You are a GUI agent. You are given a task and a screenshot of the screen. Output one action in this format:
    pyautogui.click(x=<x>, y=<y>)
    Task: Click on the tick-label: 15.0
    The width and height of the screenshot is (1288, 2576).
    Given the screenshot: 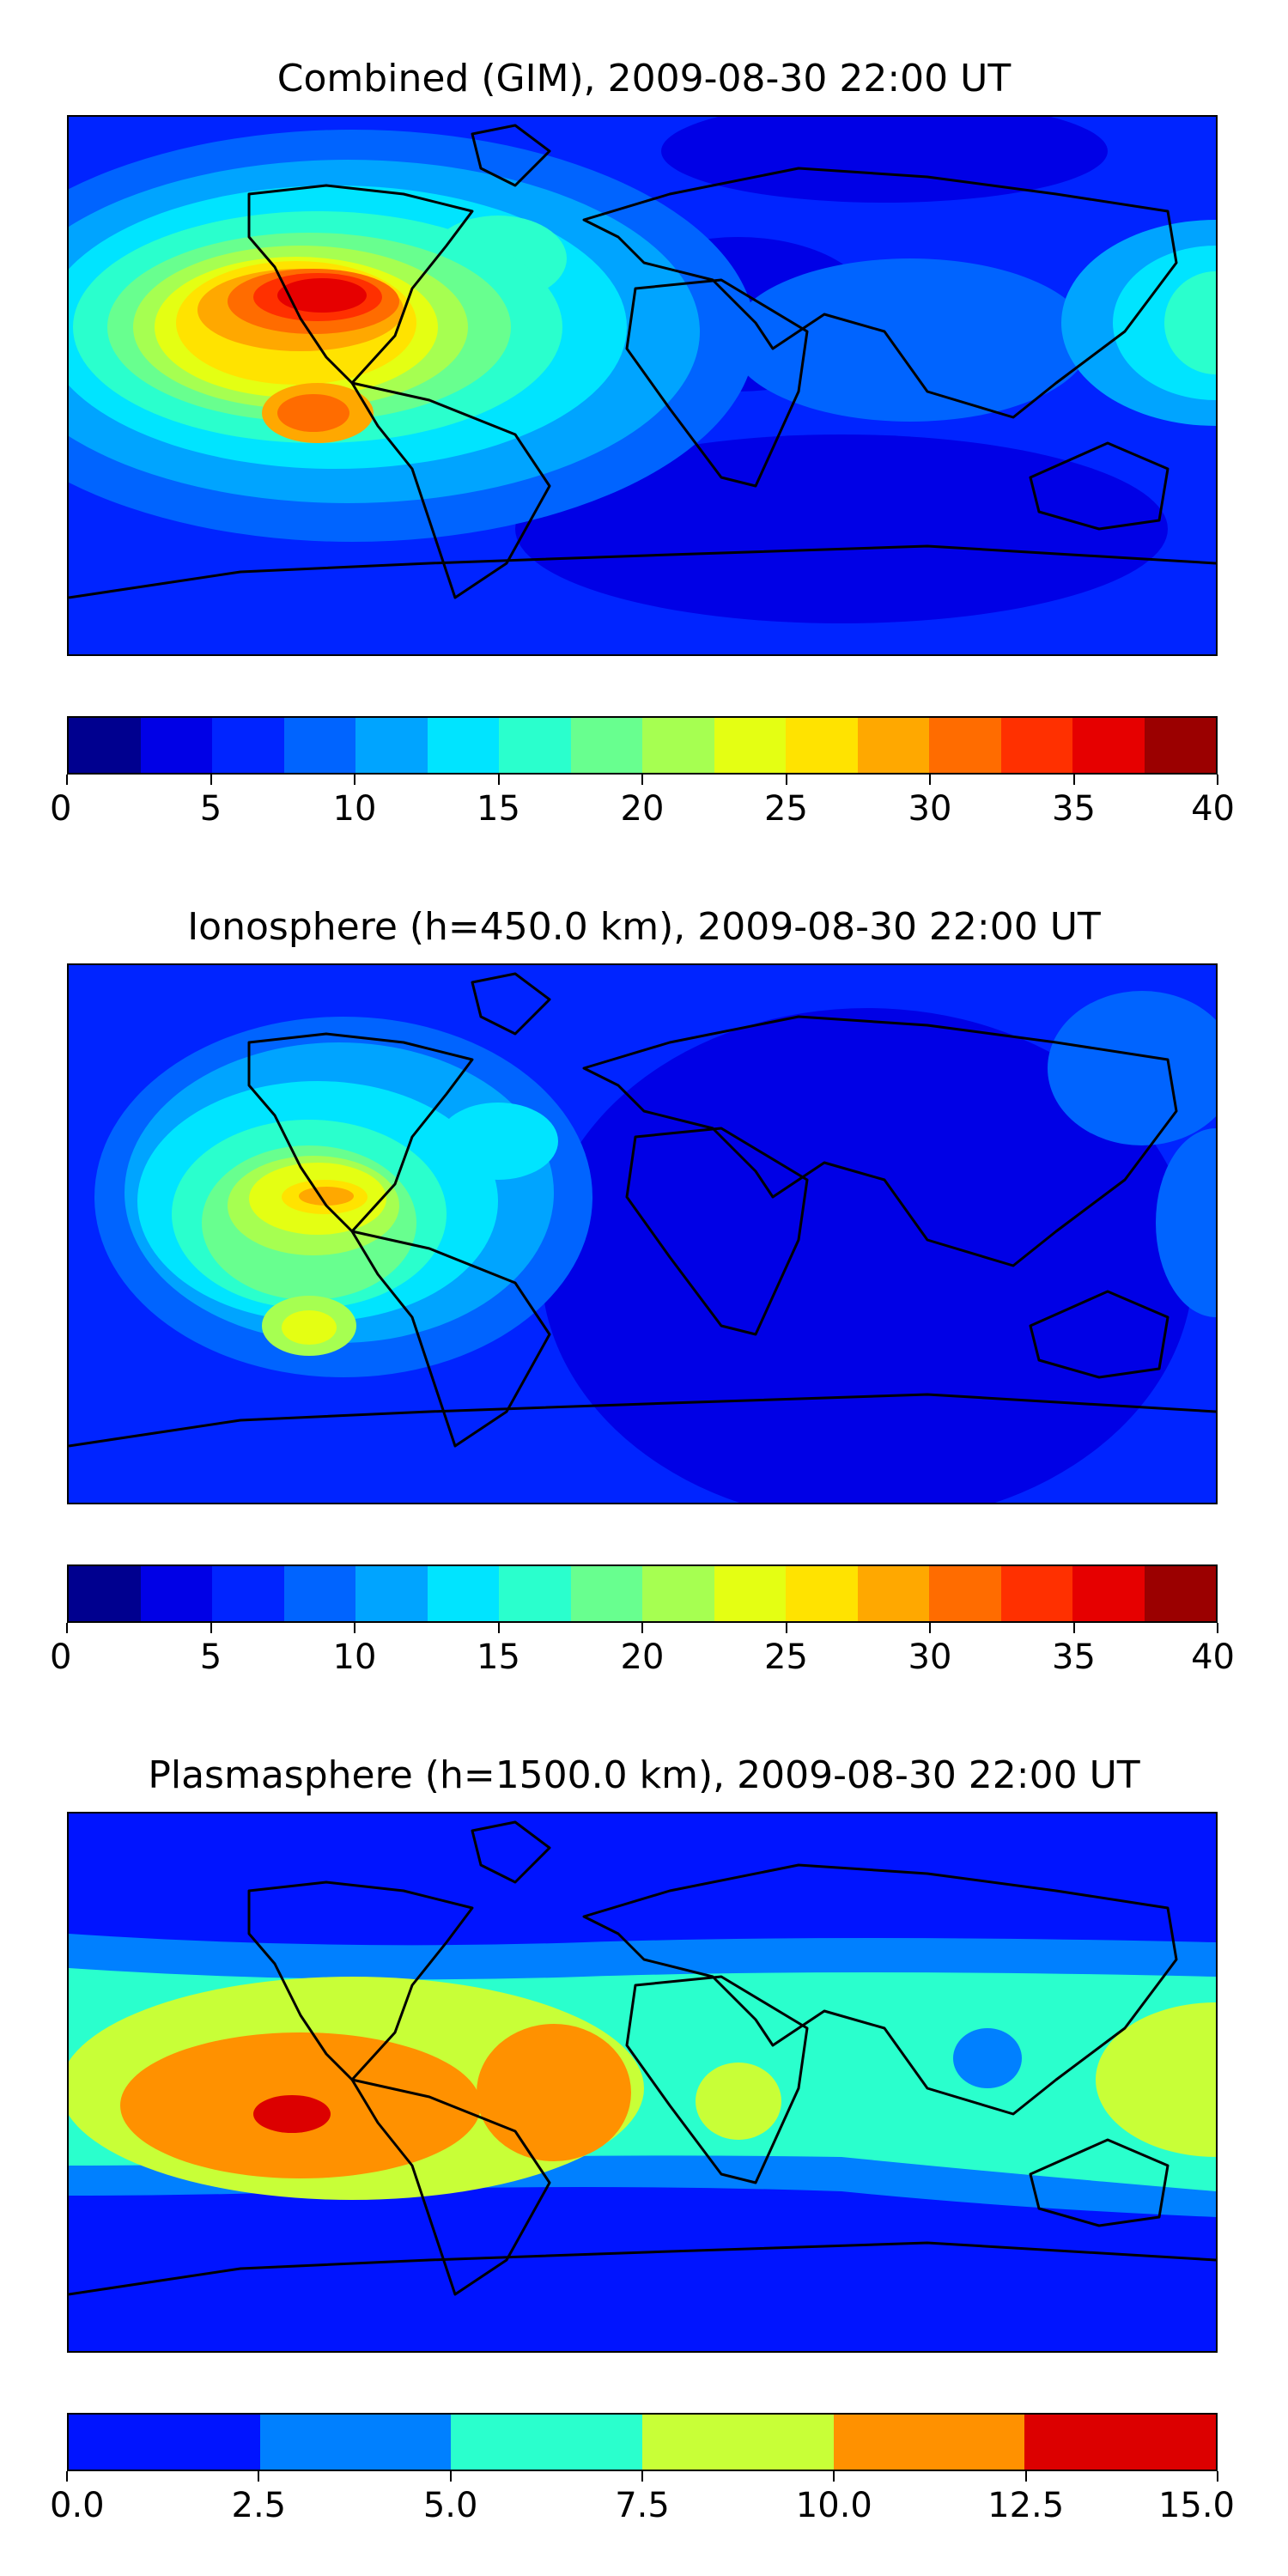 What is the action you would take?
    pyautogui.click(x=1196, y=2506)
    